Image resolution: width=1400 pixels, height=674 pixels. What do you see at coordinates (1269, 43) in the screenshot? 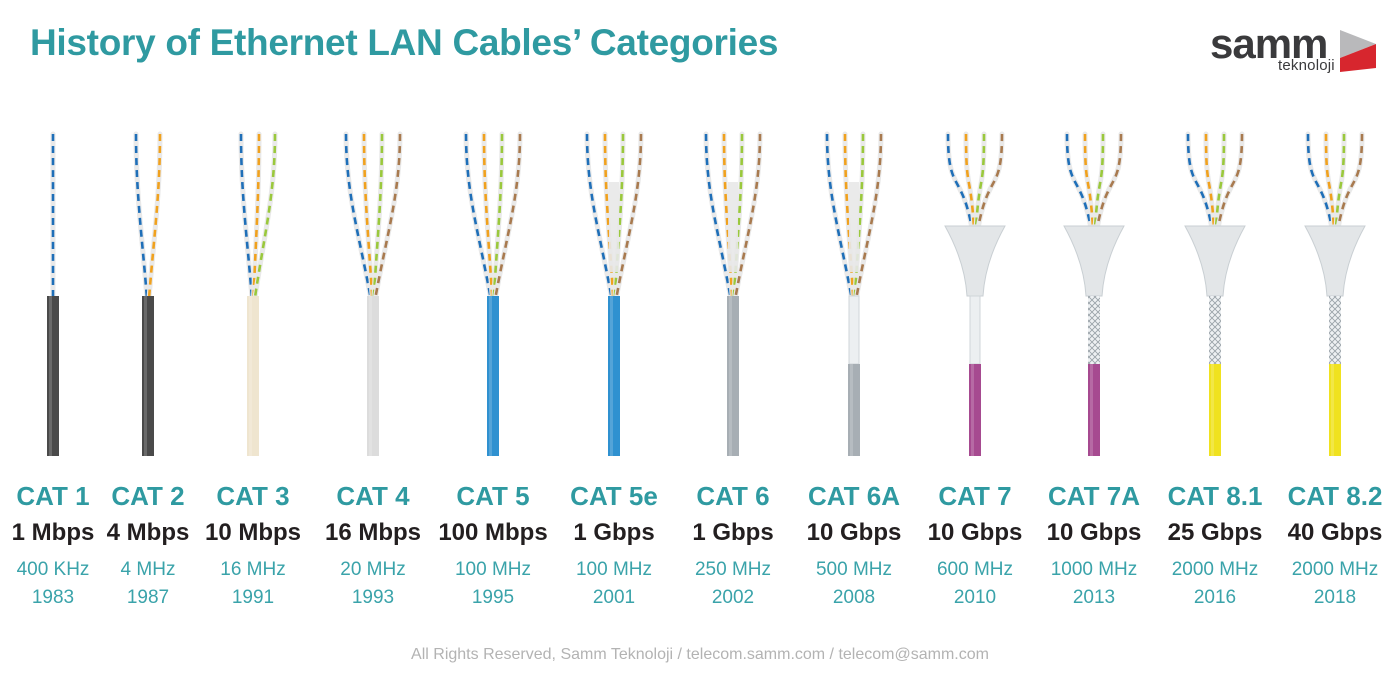
I see `logo-wordmark: samm` at bounding box center [1269, 43].